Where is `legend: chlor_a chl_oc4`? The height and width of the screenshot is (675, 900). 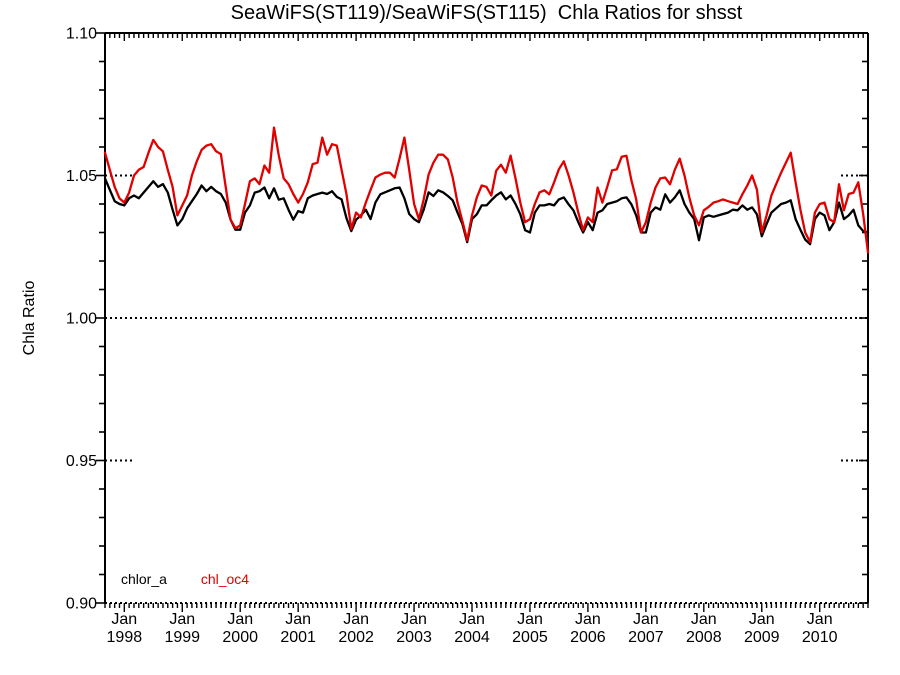
legend: chlor_a chl_oc4 is located at coordinates (200, 579).